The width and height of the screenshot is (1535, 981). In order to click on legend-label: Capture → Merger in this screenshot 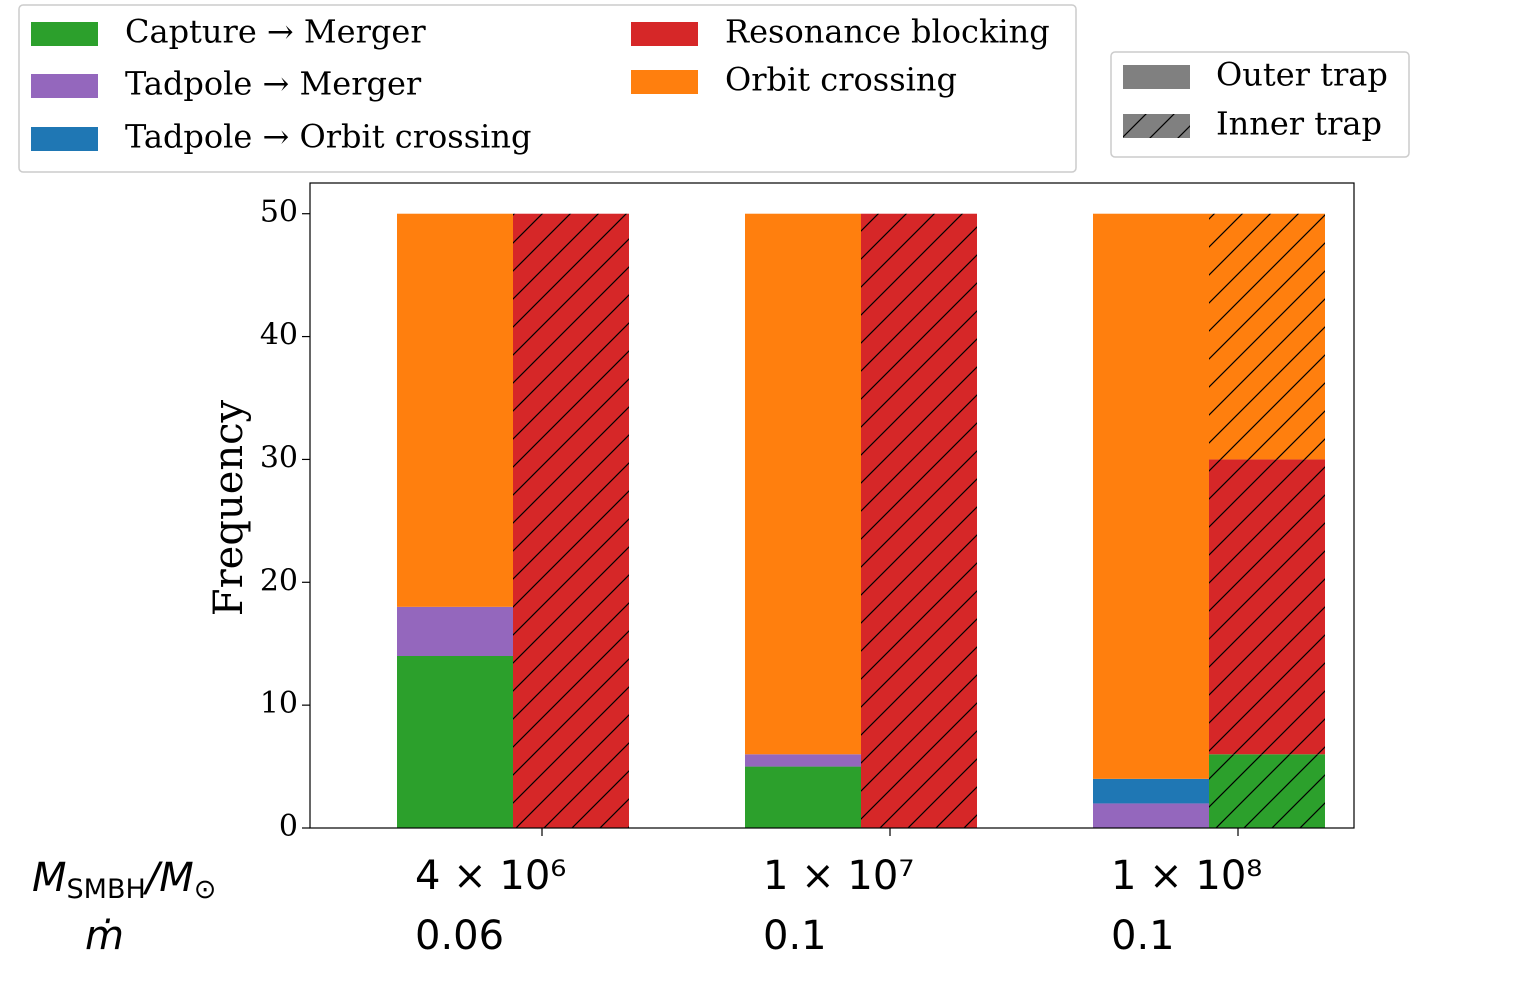, I will do `click(275, 32)`.